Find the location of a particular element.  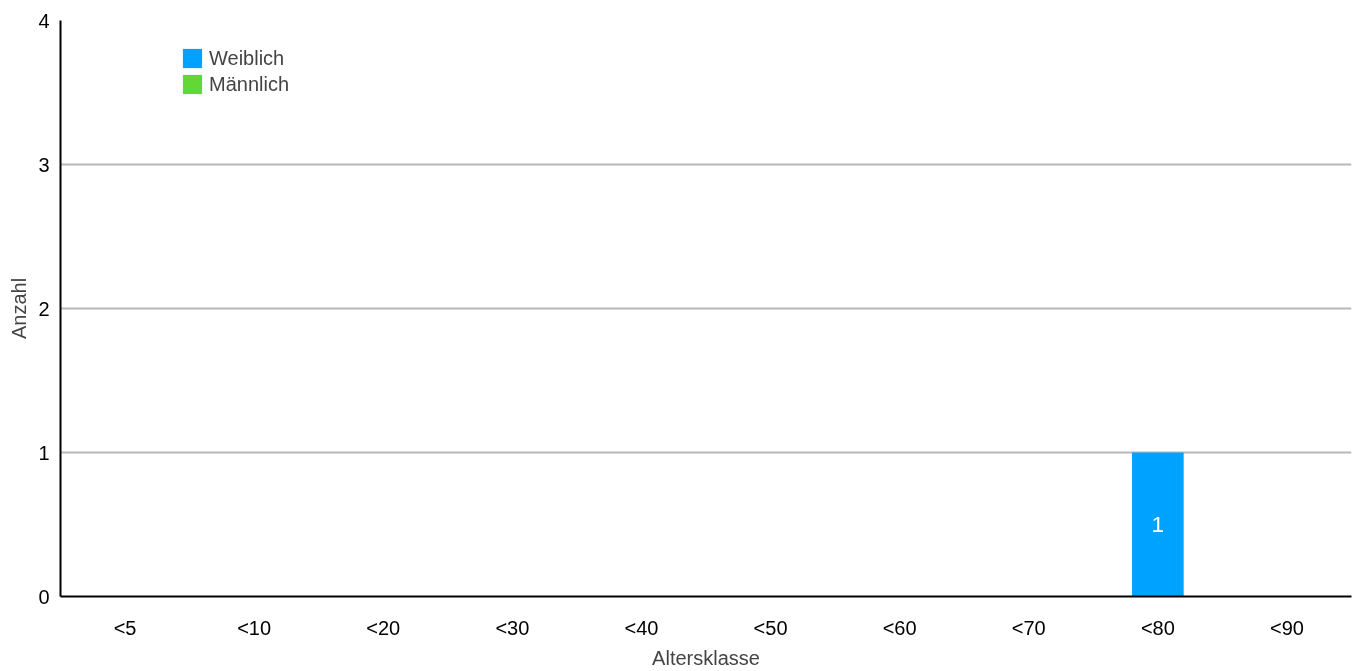

x-tick-label: <40 is located at coordinates (641, 627).